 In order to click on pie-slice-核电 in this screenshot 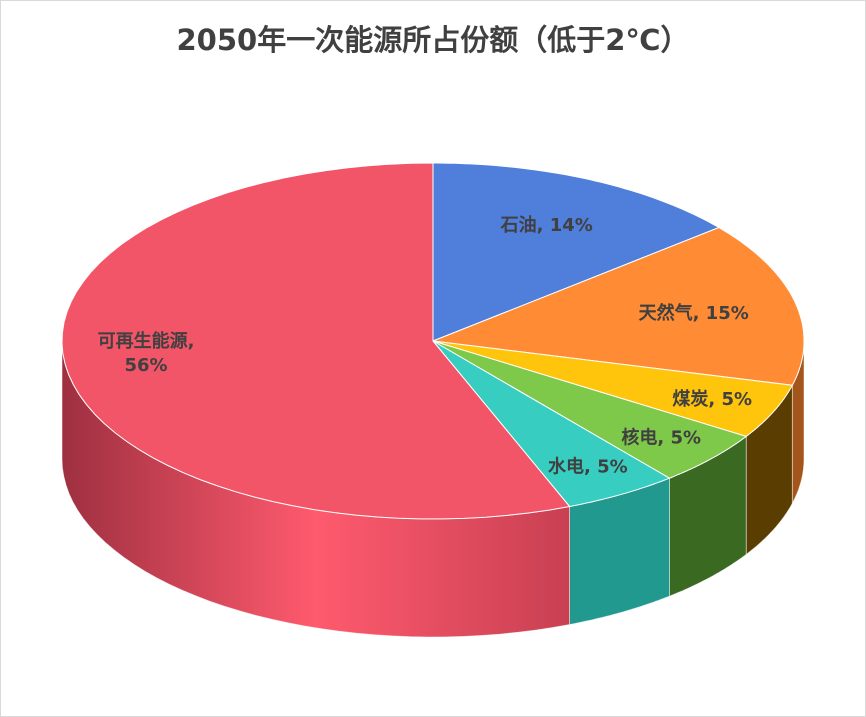, I will do `click(590, 409)`.